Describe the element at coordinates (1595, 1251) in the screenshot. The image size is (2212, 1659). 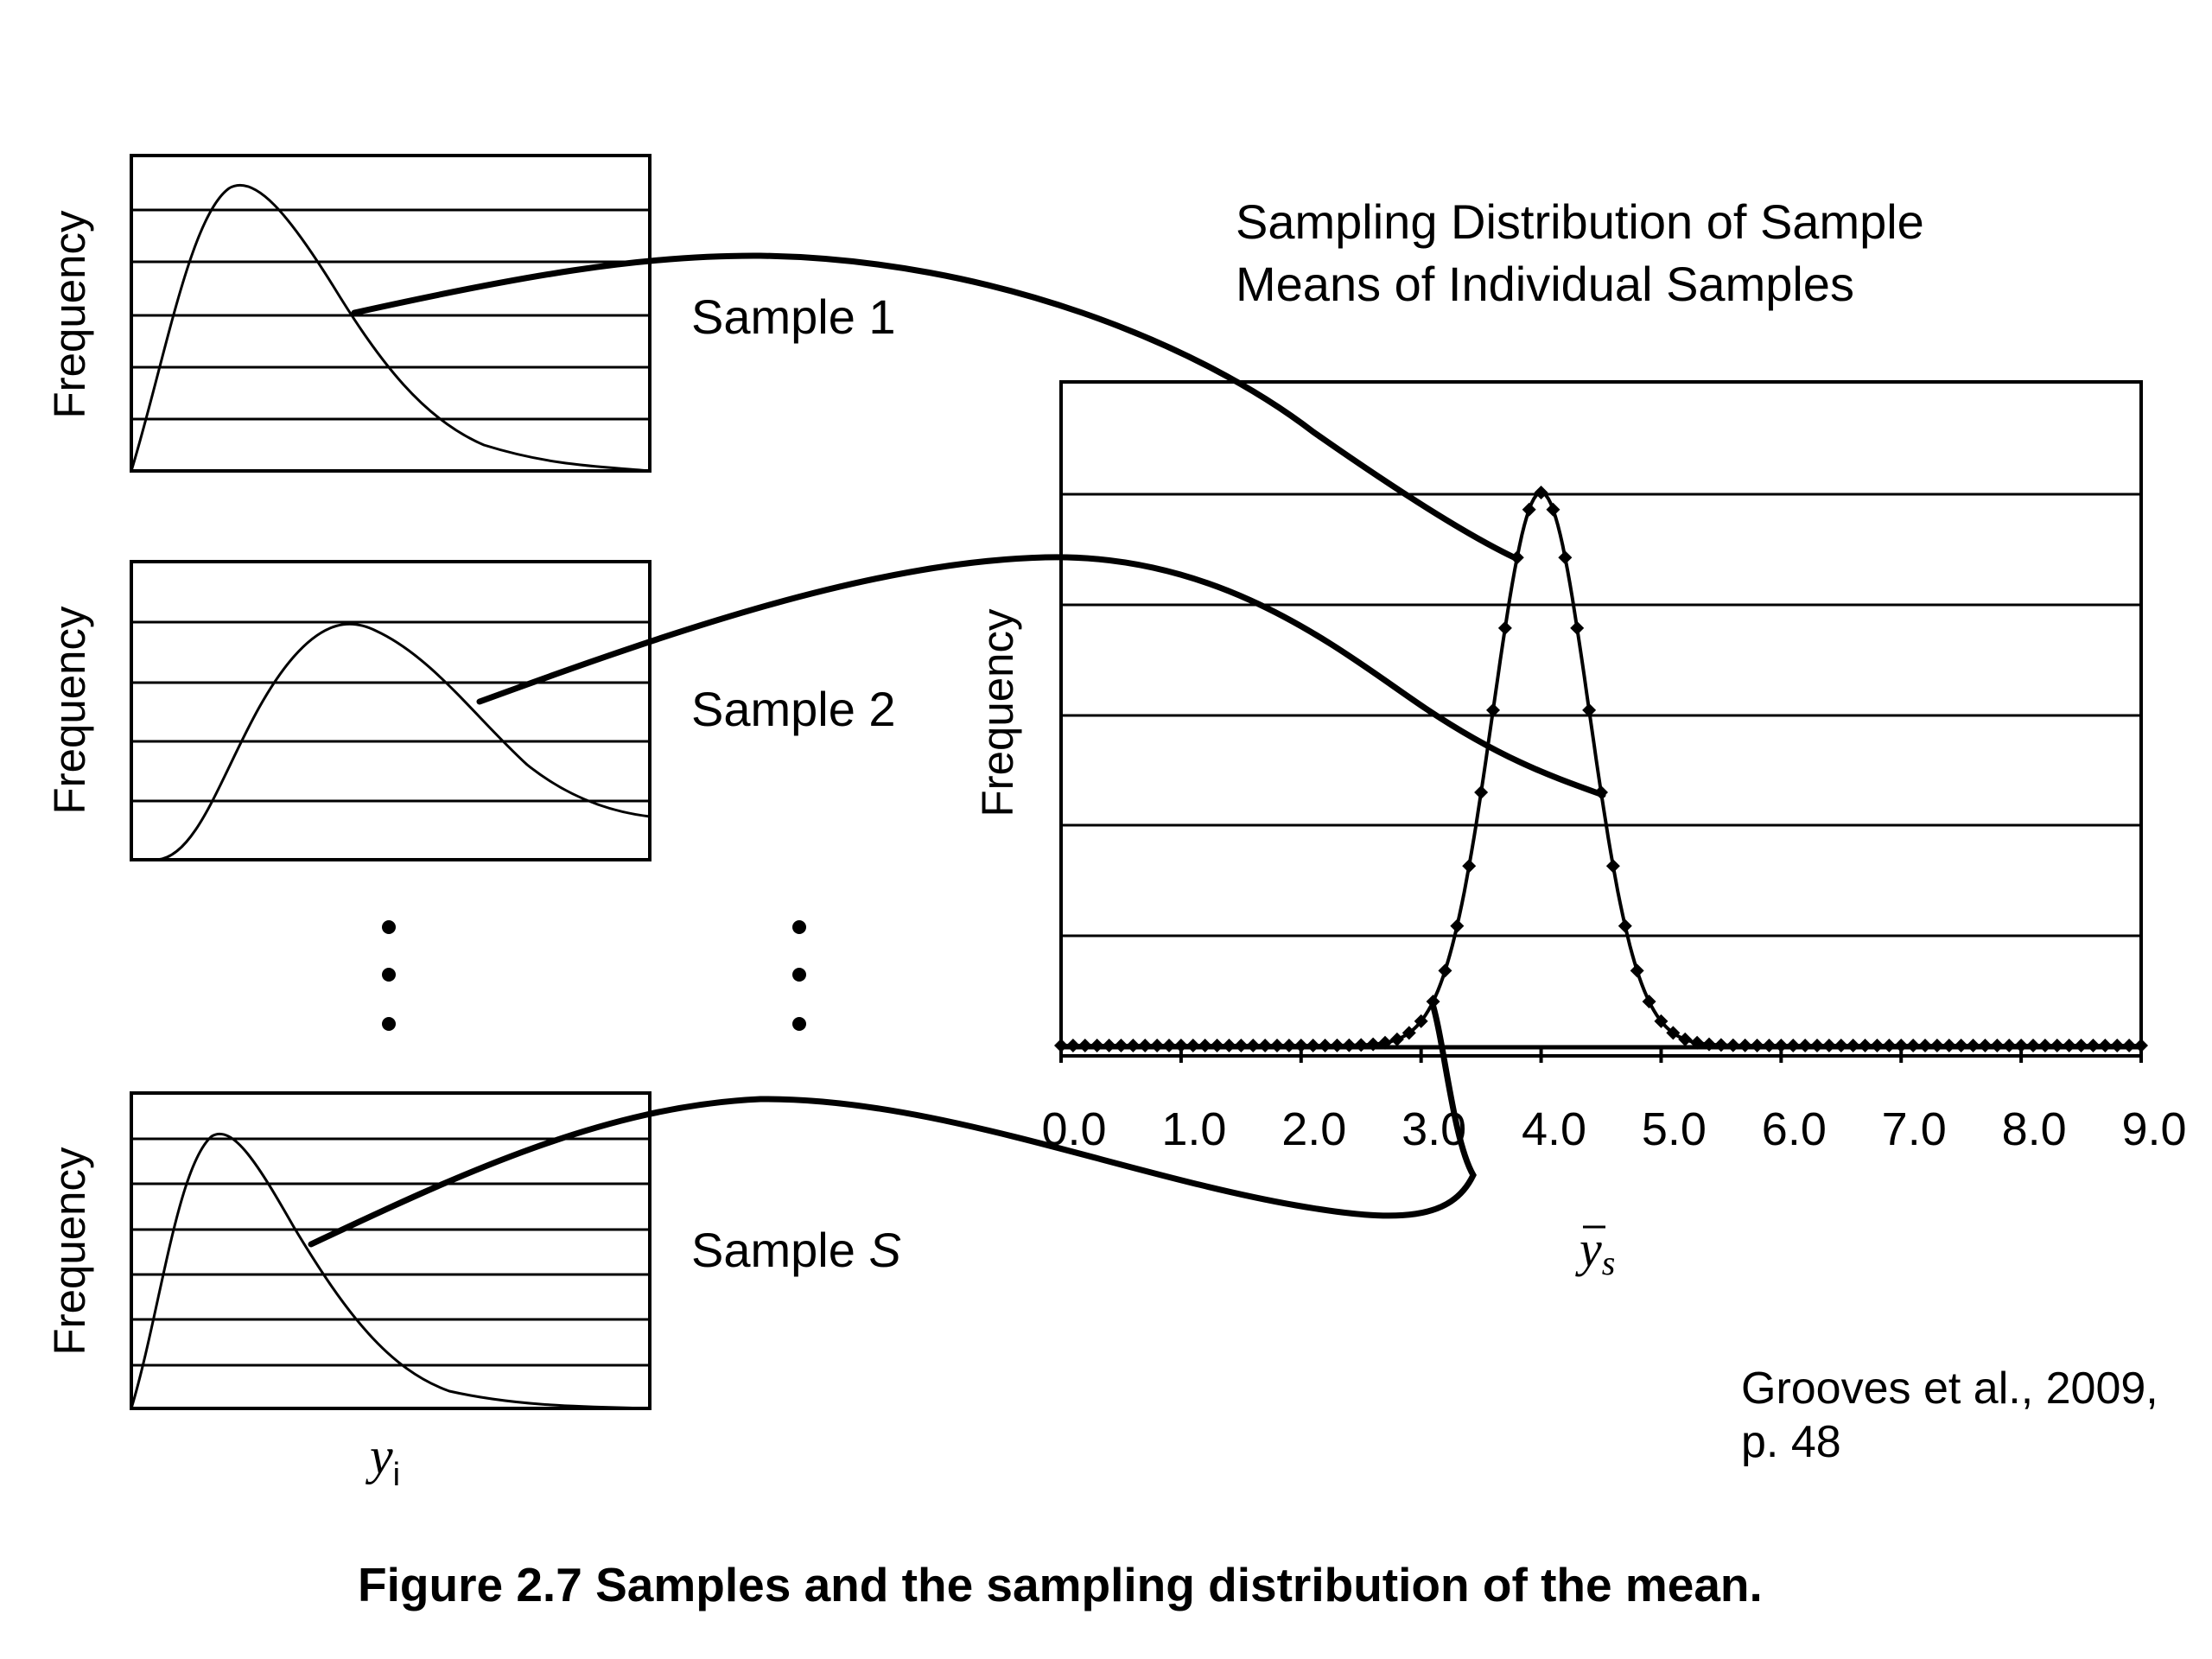
I see `ys-axis-label: ys` at that location.